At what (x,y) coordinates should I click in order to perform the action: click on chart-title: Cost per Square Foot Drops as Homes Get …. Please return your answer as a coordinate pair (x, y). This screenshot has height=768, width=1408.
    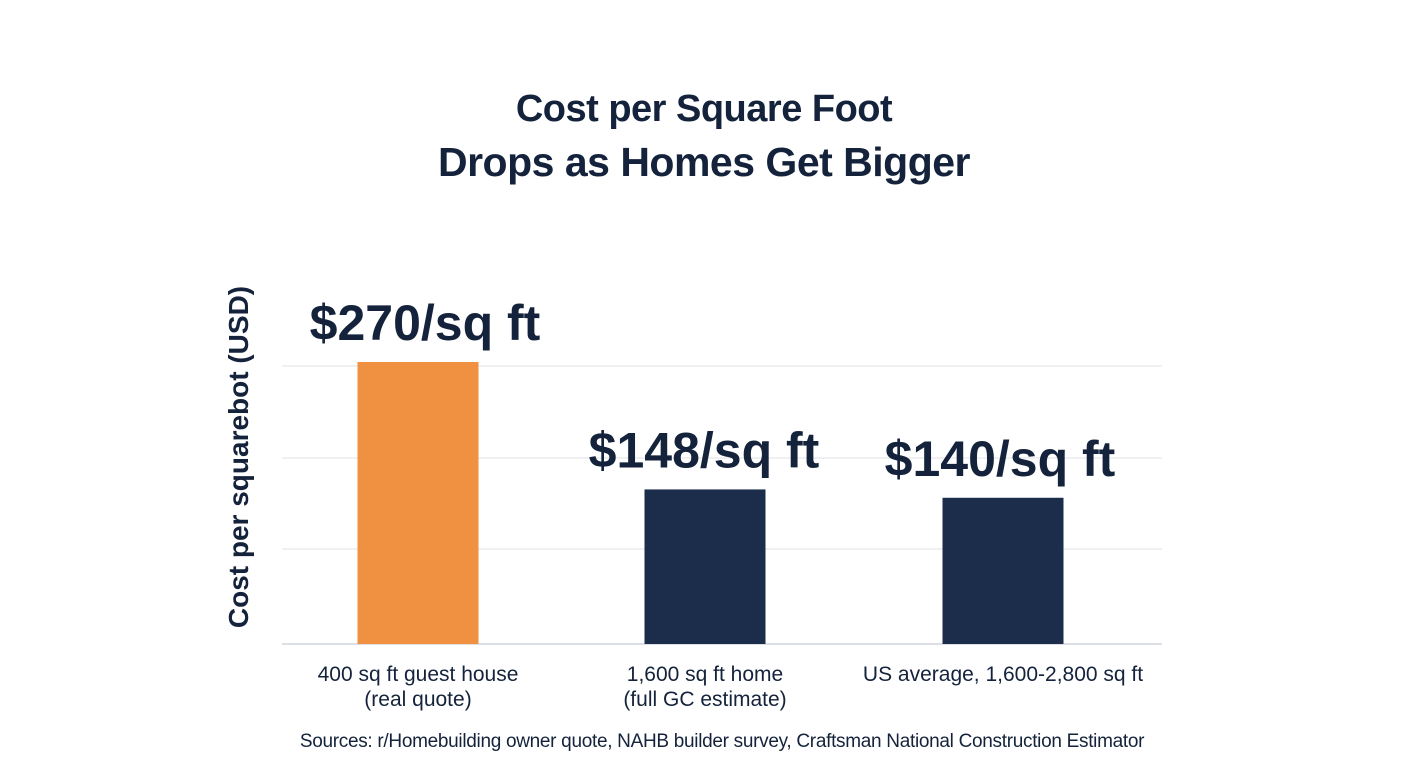
    Looking at the image, I should click on (704, 137).